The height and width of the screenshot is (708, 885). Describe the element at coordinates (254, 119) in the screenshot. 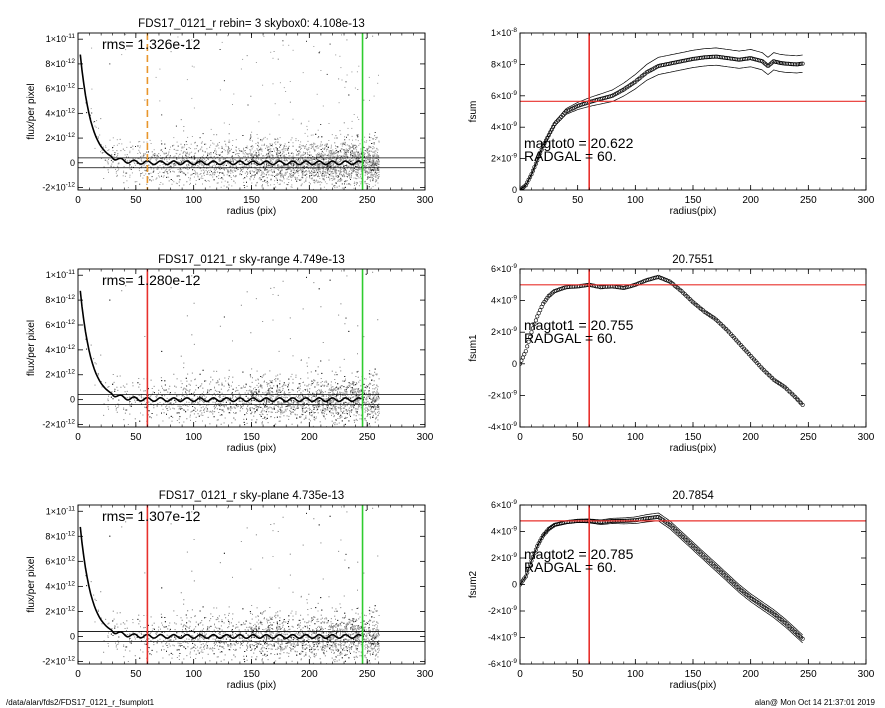

I see `x-axis: 0 50 100 150 200 250 300` at that location.